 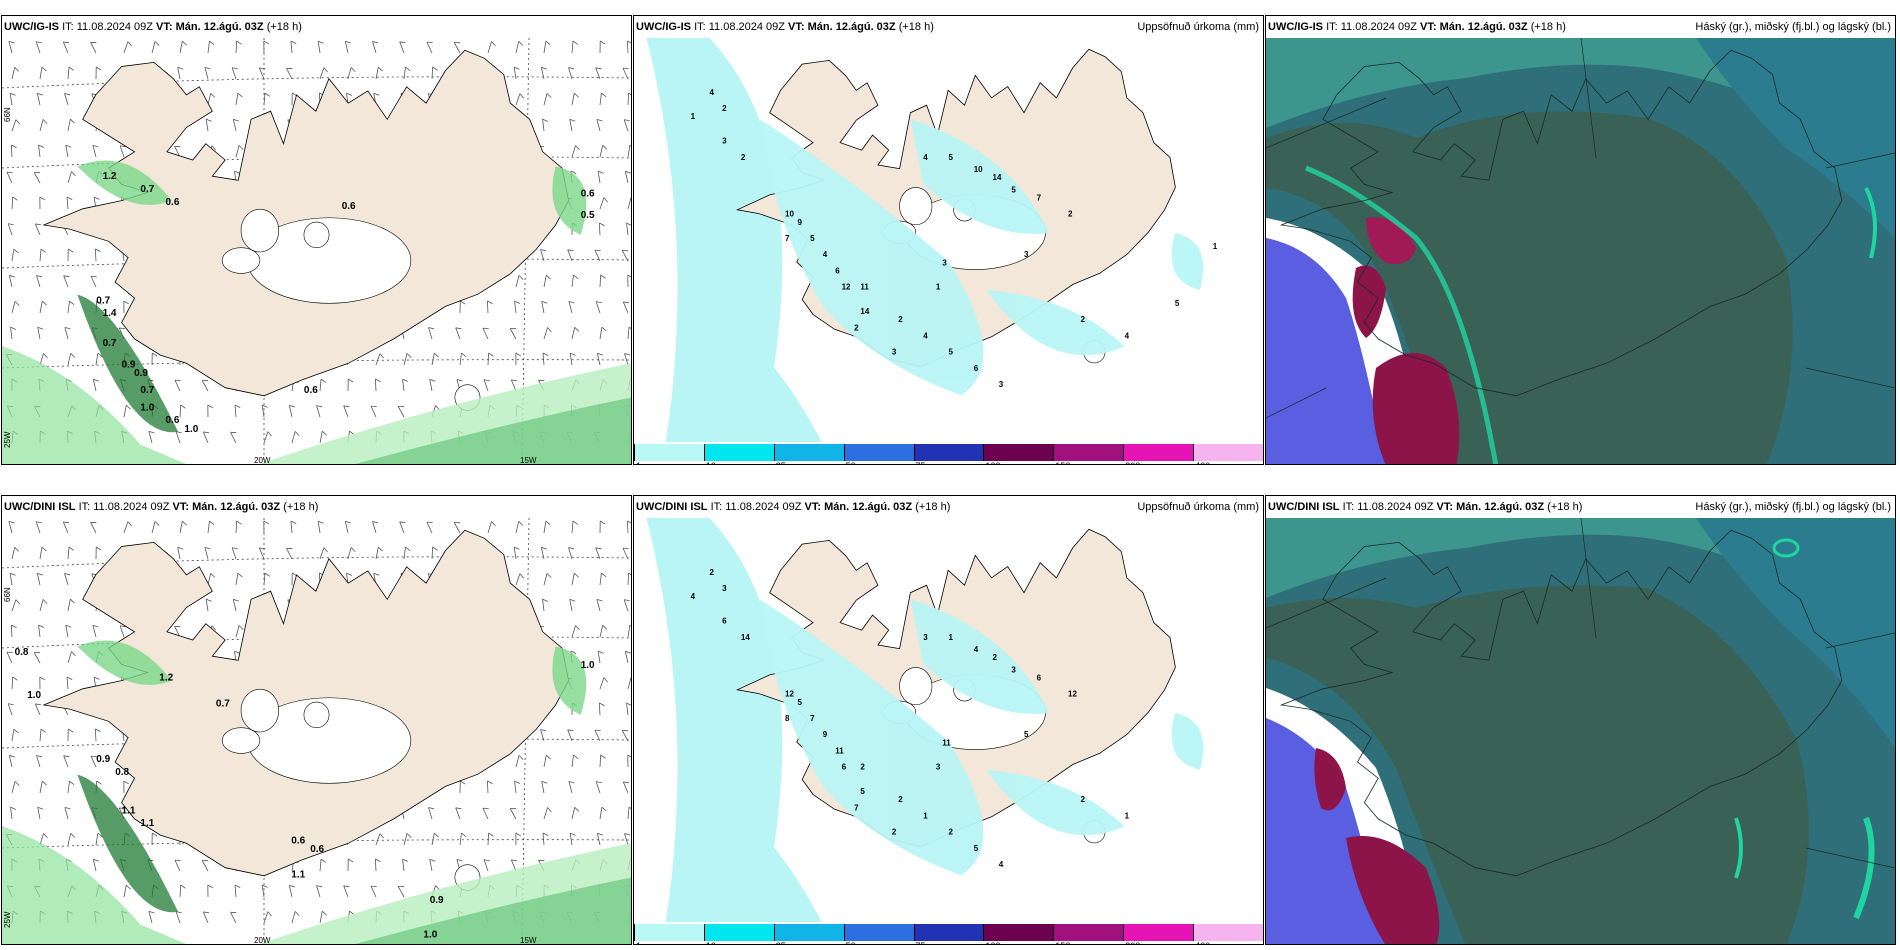 I want to click on wind-gust-label: 0.5, so click(x=588, y=215).